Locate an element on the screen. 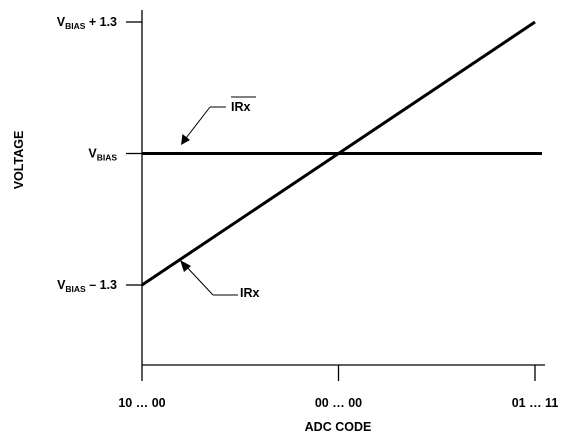 The image size is (563, 437). y-tick-label: VBIAS is located at coordinates (102, 155).